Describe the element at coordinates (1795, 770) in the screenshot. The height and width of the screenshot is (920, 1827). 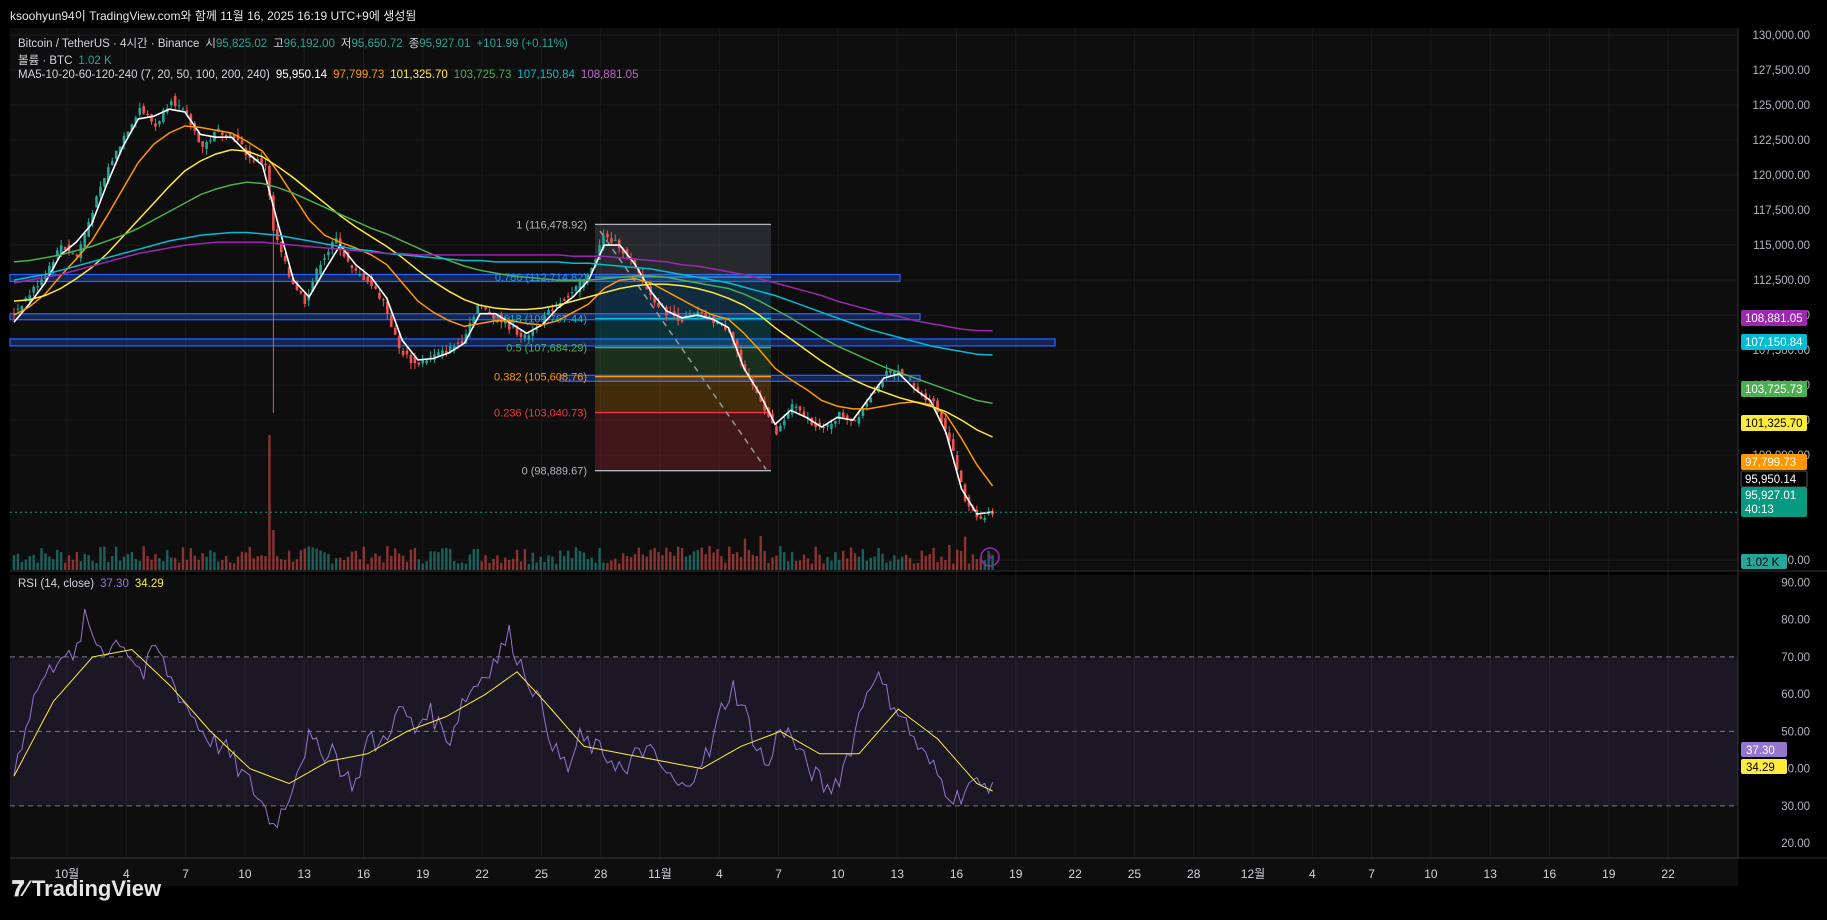
I see `rsi-axis-label: 40.00` at that location.